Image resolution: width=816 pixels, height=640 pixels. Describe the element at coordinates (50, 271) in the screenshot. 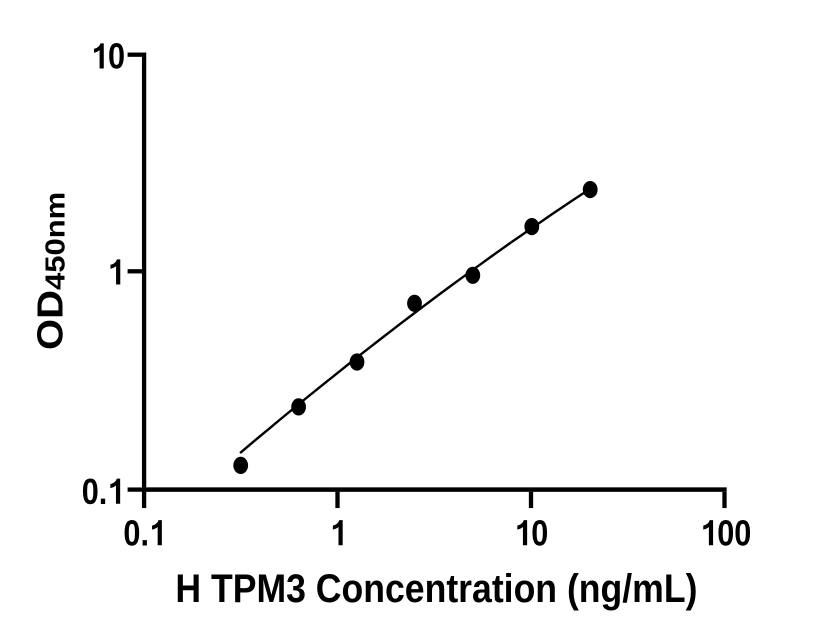

I see `svg-text: OD450nm` at that location.